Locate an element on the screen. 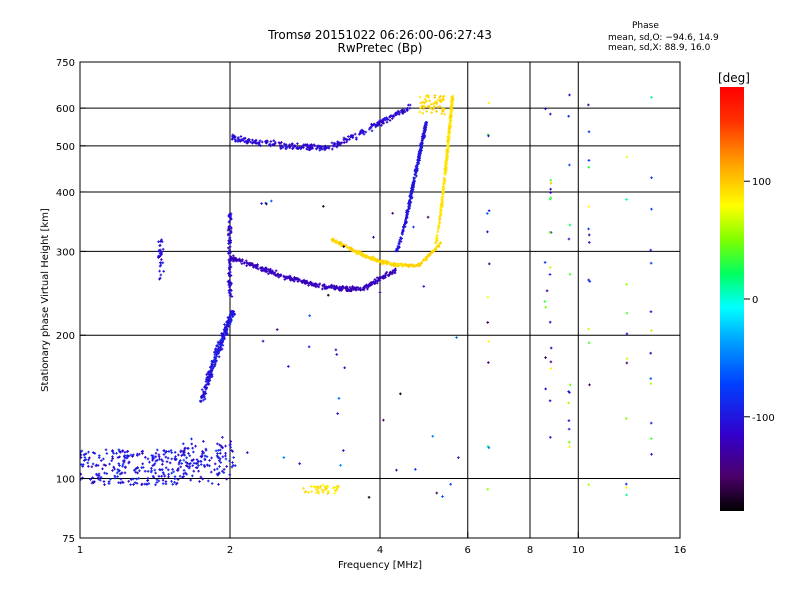 Image resolution: width=800 pixels, height=600 pixels. y-tick-label: 750 is located at coordinates (65, 63).